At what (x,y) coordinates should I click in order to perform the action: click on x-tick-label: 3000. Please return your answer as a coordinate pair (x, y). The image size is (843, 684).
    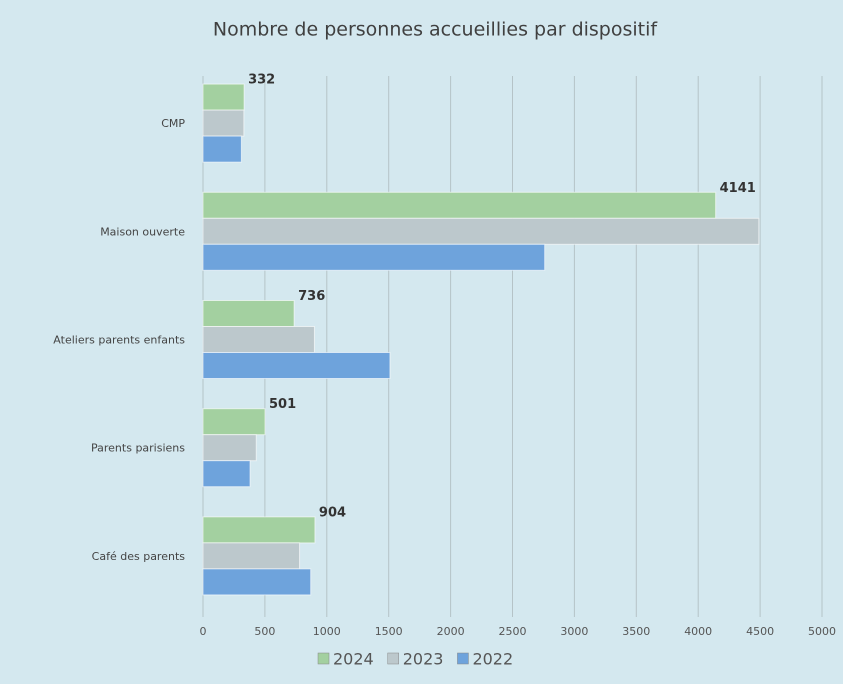
    Looking at the image, I should click on (574, 631).